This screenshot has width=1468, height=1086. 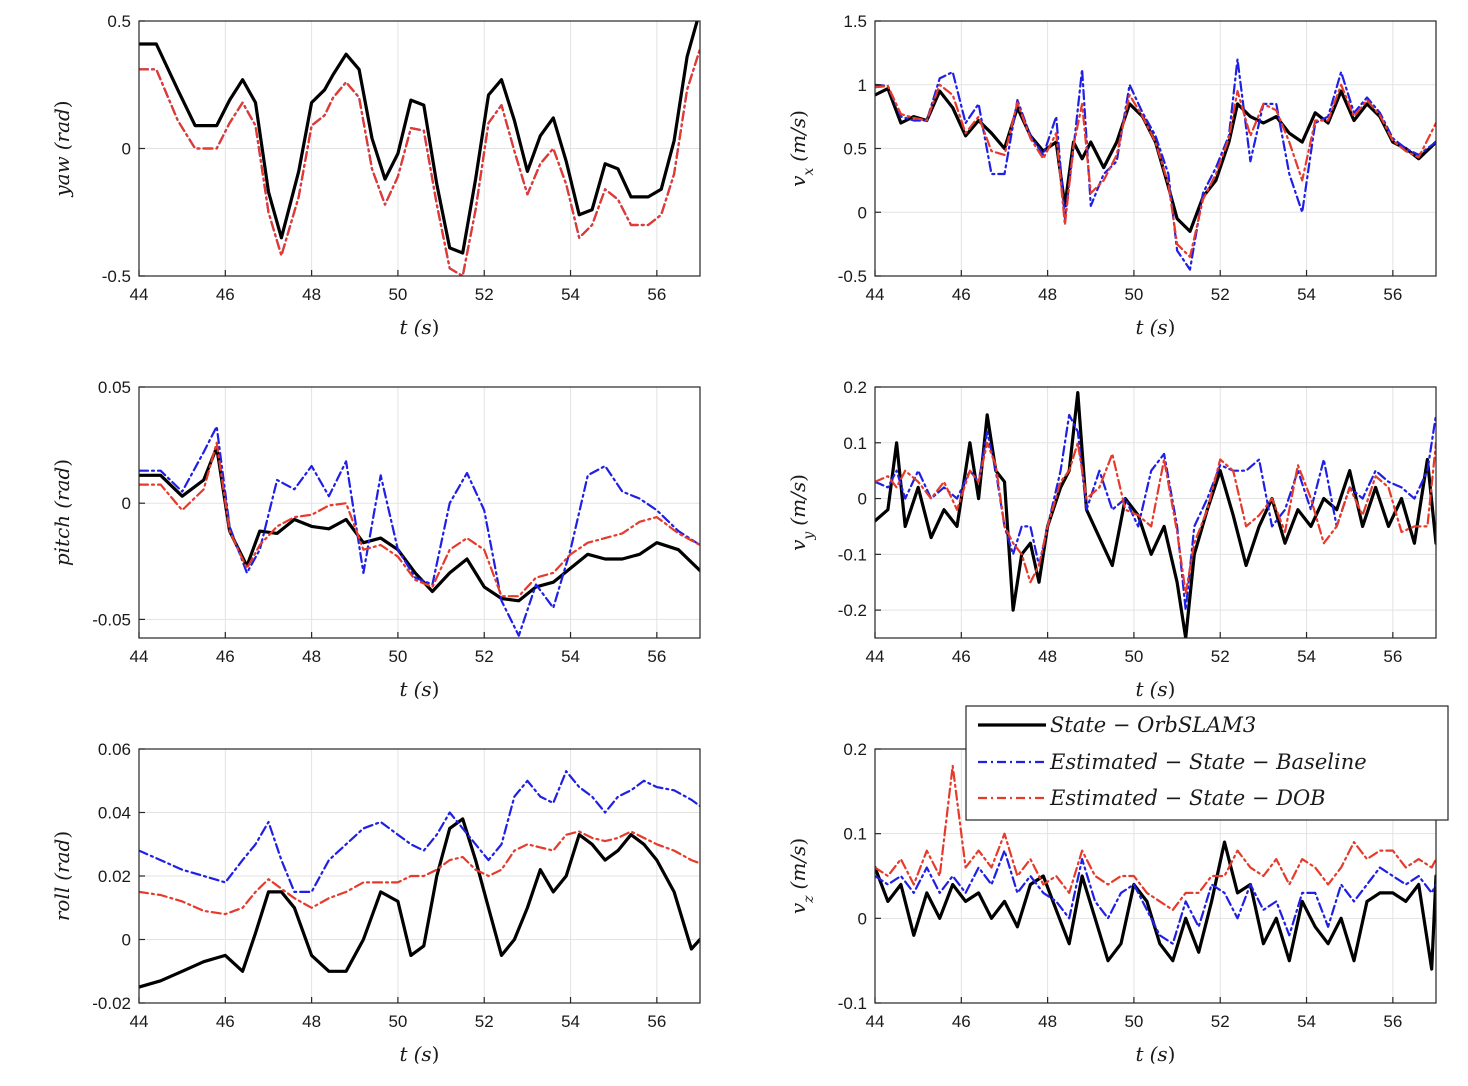 I want to click on legend-label-baseline: Estimated − State − Baseline, so click(x=1208, y=762).